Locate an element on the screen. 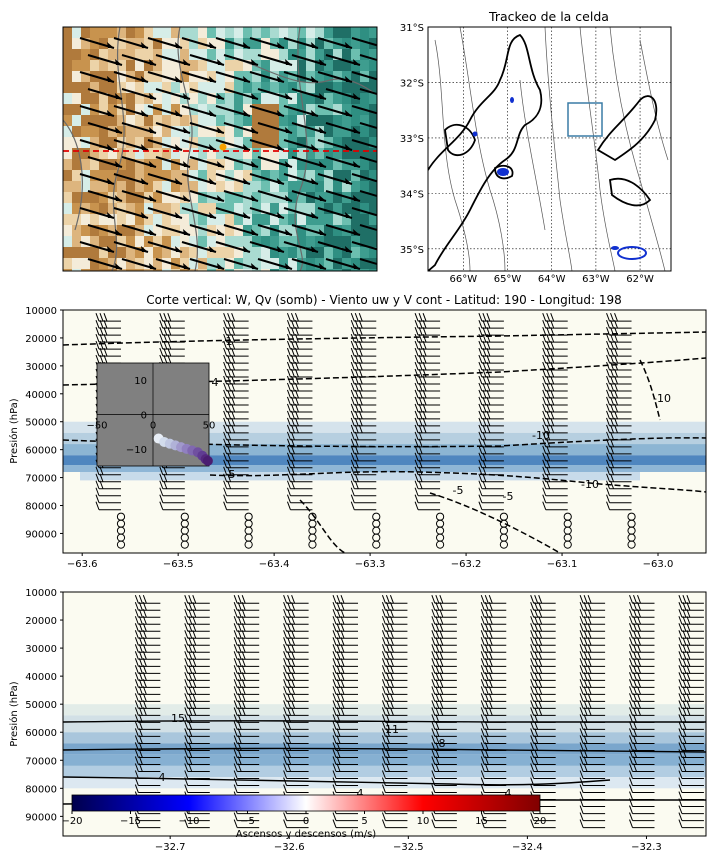 Image resolution: width=720 pixels, height=864 pixels. map-axis-ticks: 66°W 65°W 64°W 63°W 62°W31°S32°S33°S34°S35°S is located at coordinates (527, 154).